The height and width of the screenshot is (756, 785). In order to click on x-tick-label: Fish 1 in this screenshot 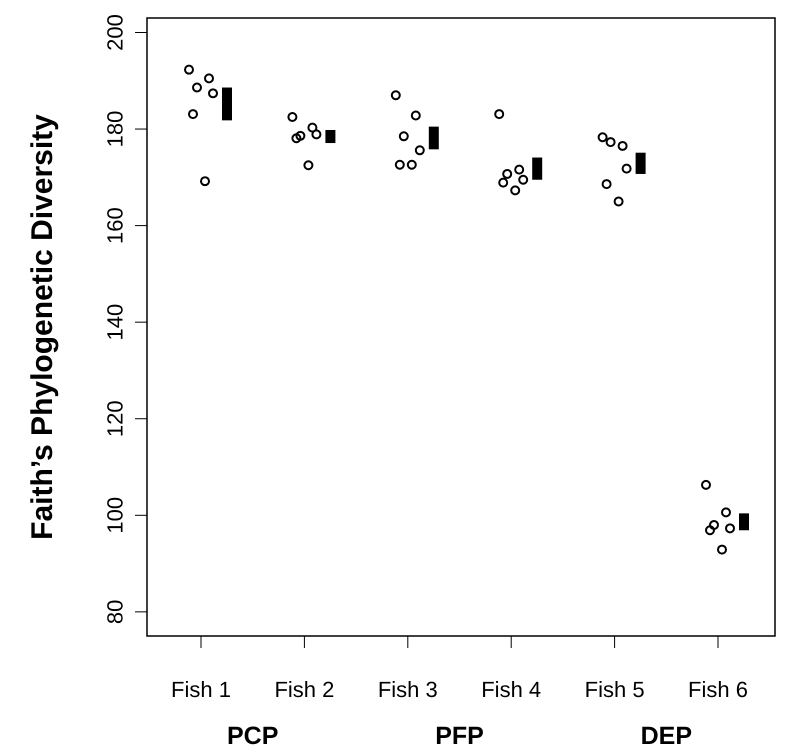, I will do `click(201, 689)`.